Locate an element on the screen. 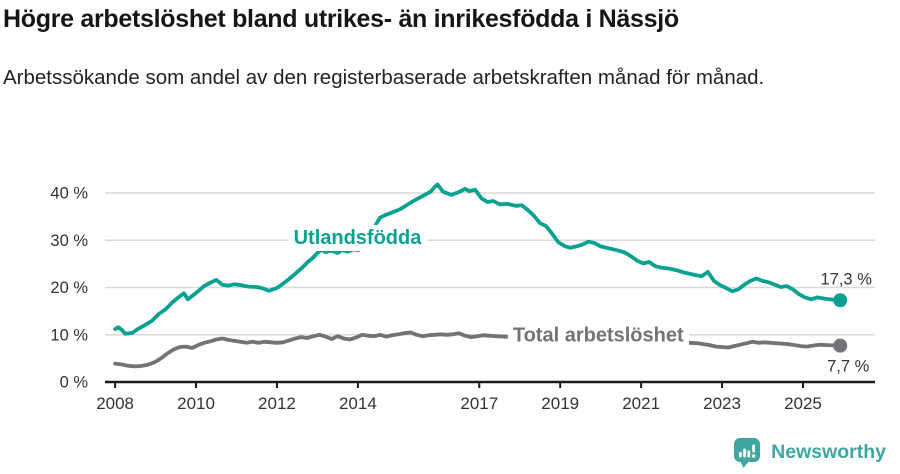 Image resolution: width=900 pixels, height=474 pixels. end-value-label-total: 7,7 % is located at coordinates (848, 367).